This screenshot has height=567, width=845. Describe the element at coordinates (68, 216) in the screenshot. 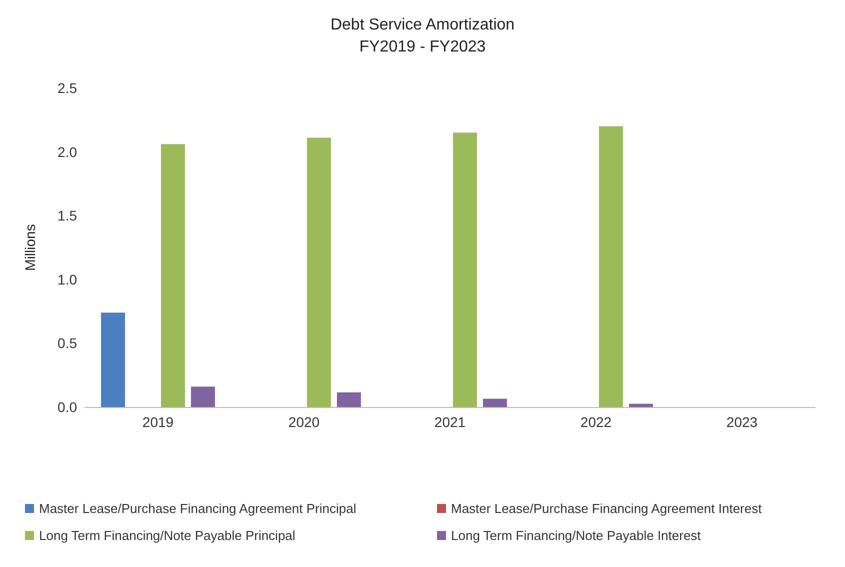

I see `y-tick-label: 1.5` at that location.